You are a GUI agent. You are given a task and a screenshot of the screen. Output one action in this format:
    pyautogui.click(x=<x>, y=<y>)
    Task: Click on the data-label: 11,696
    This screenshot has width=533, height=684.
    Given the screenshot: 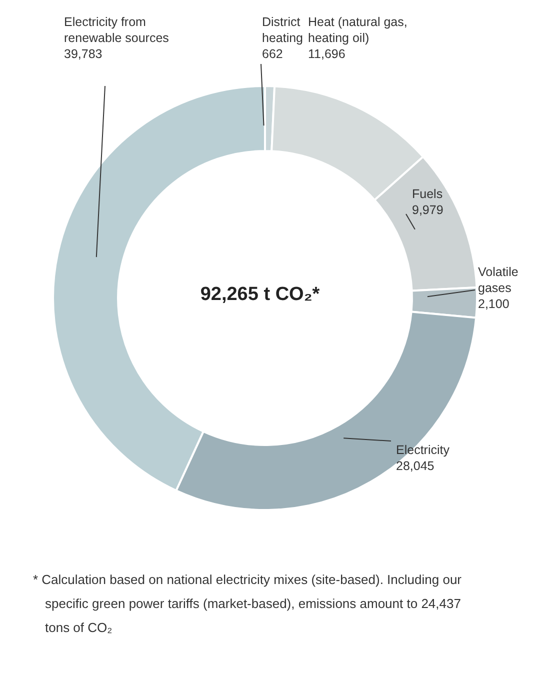 What is the action you would take?
    pyautogui.click(x=327, y=54)
    